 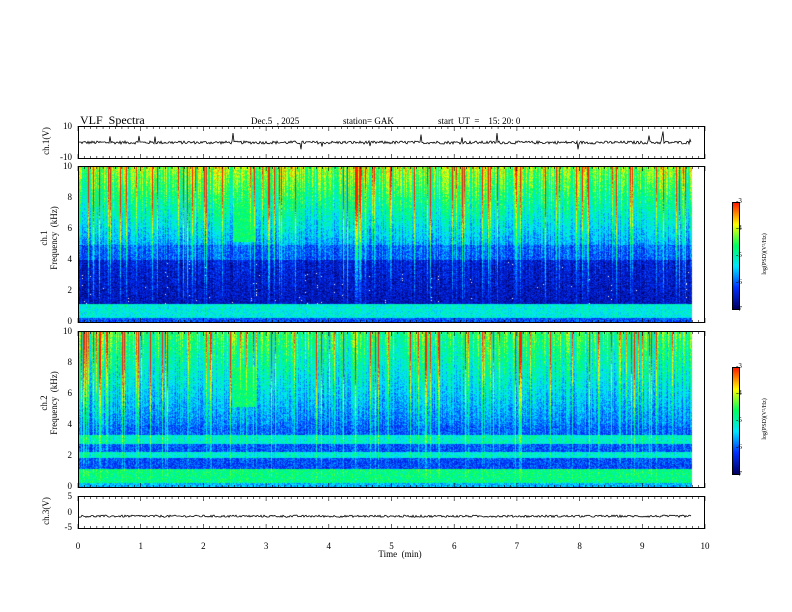 I want to click on x-tick-label: 2, so click(x=203, y=546).